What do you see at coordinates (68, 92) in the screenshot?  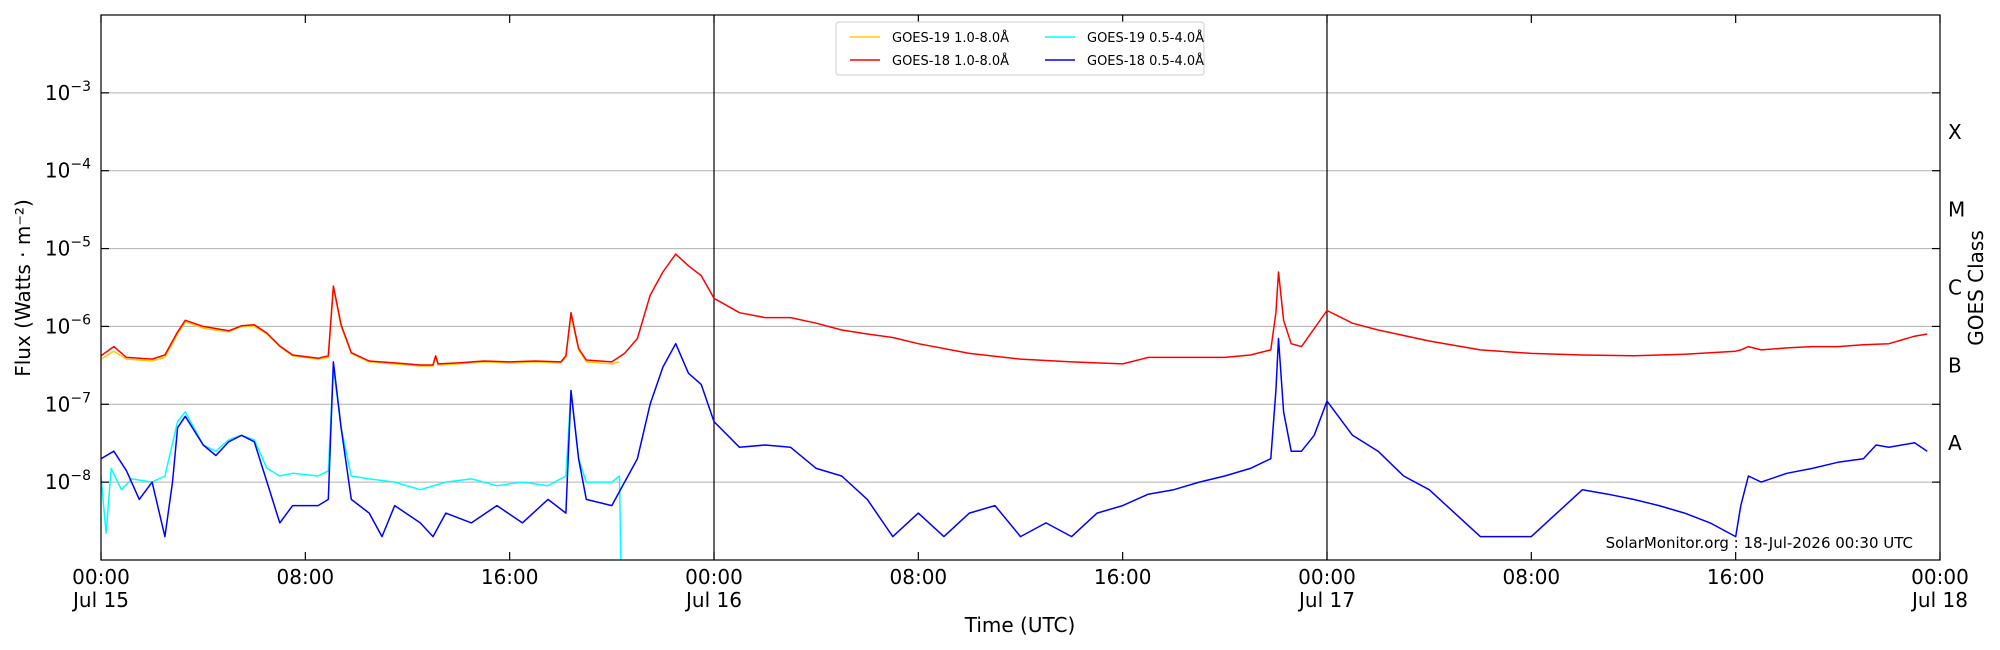 I see `y-tick-label: 10⁻³` at bounding box center [68, 92].